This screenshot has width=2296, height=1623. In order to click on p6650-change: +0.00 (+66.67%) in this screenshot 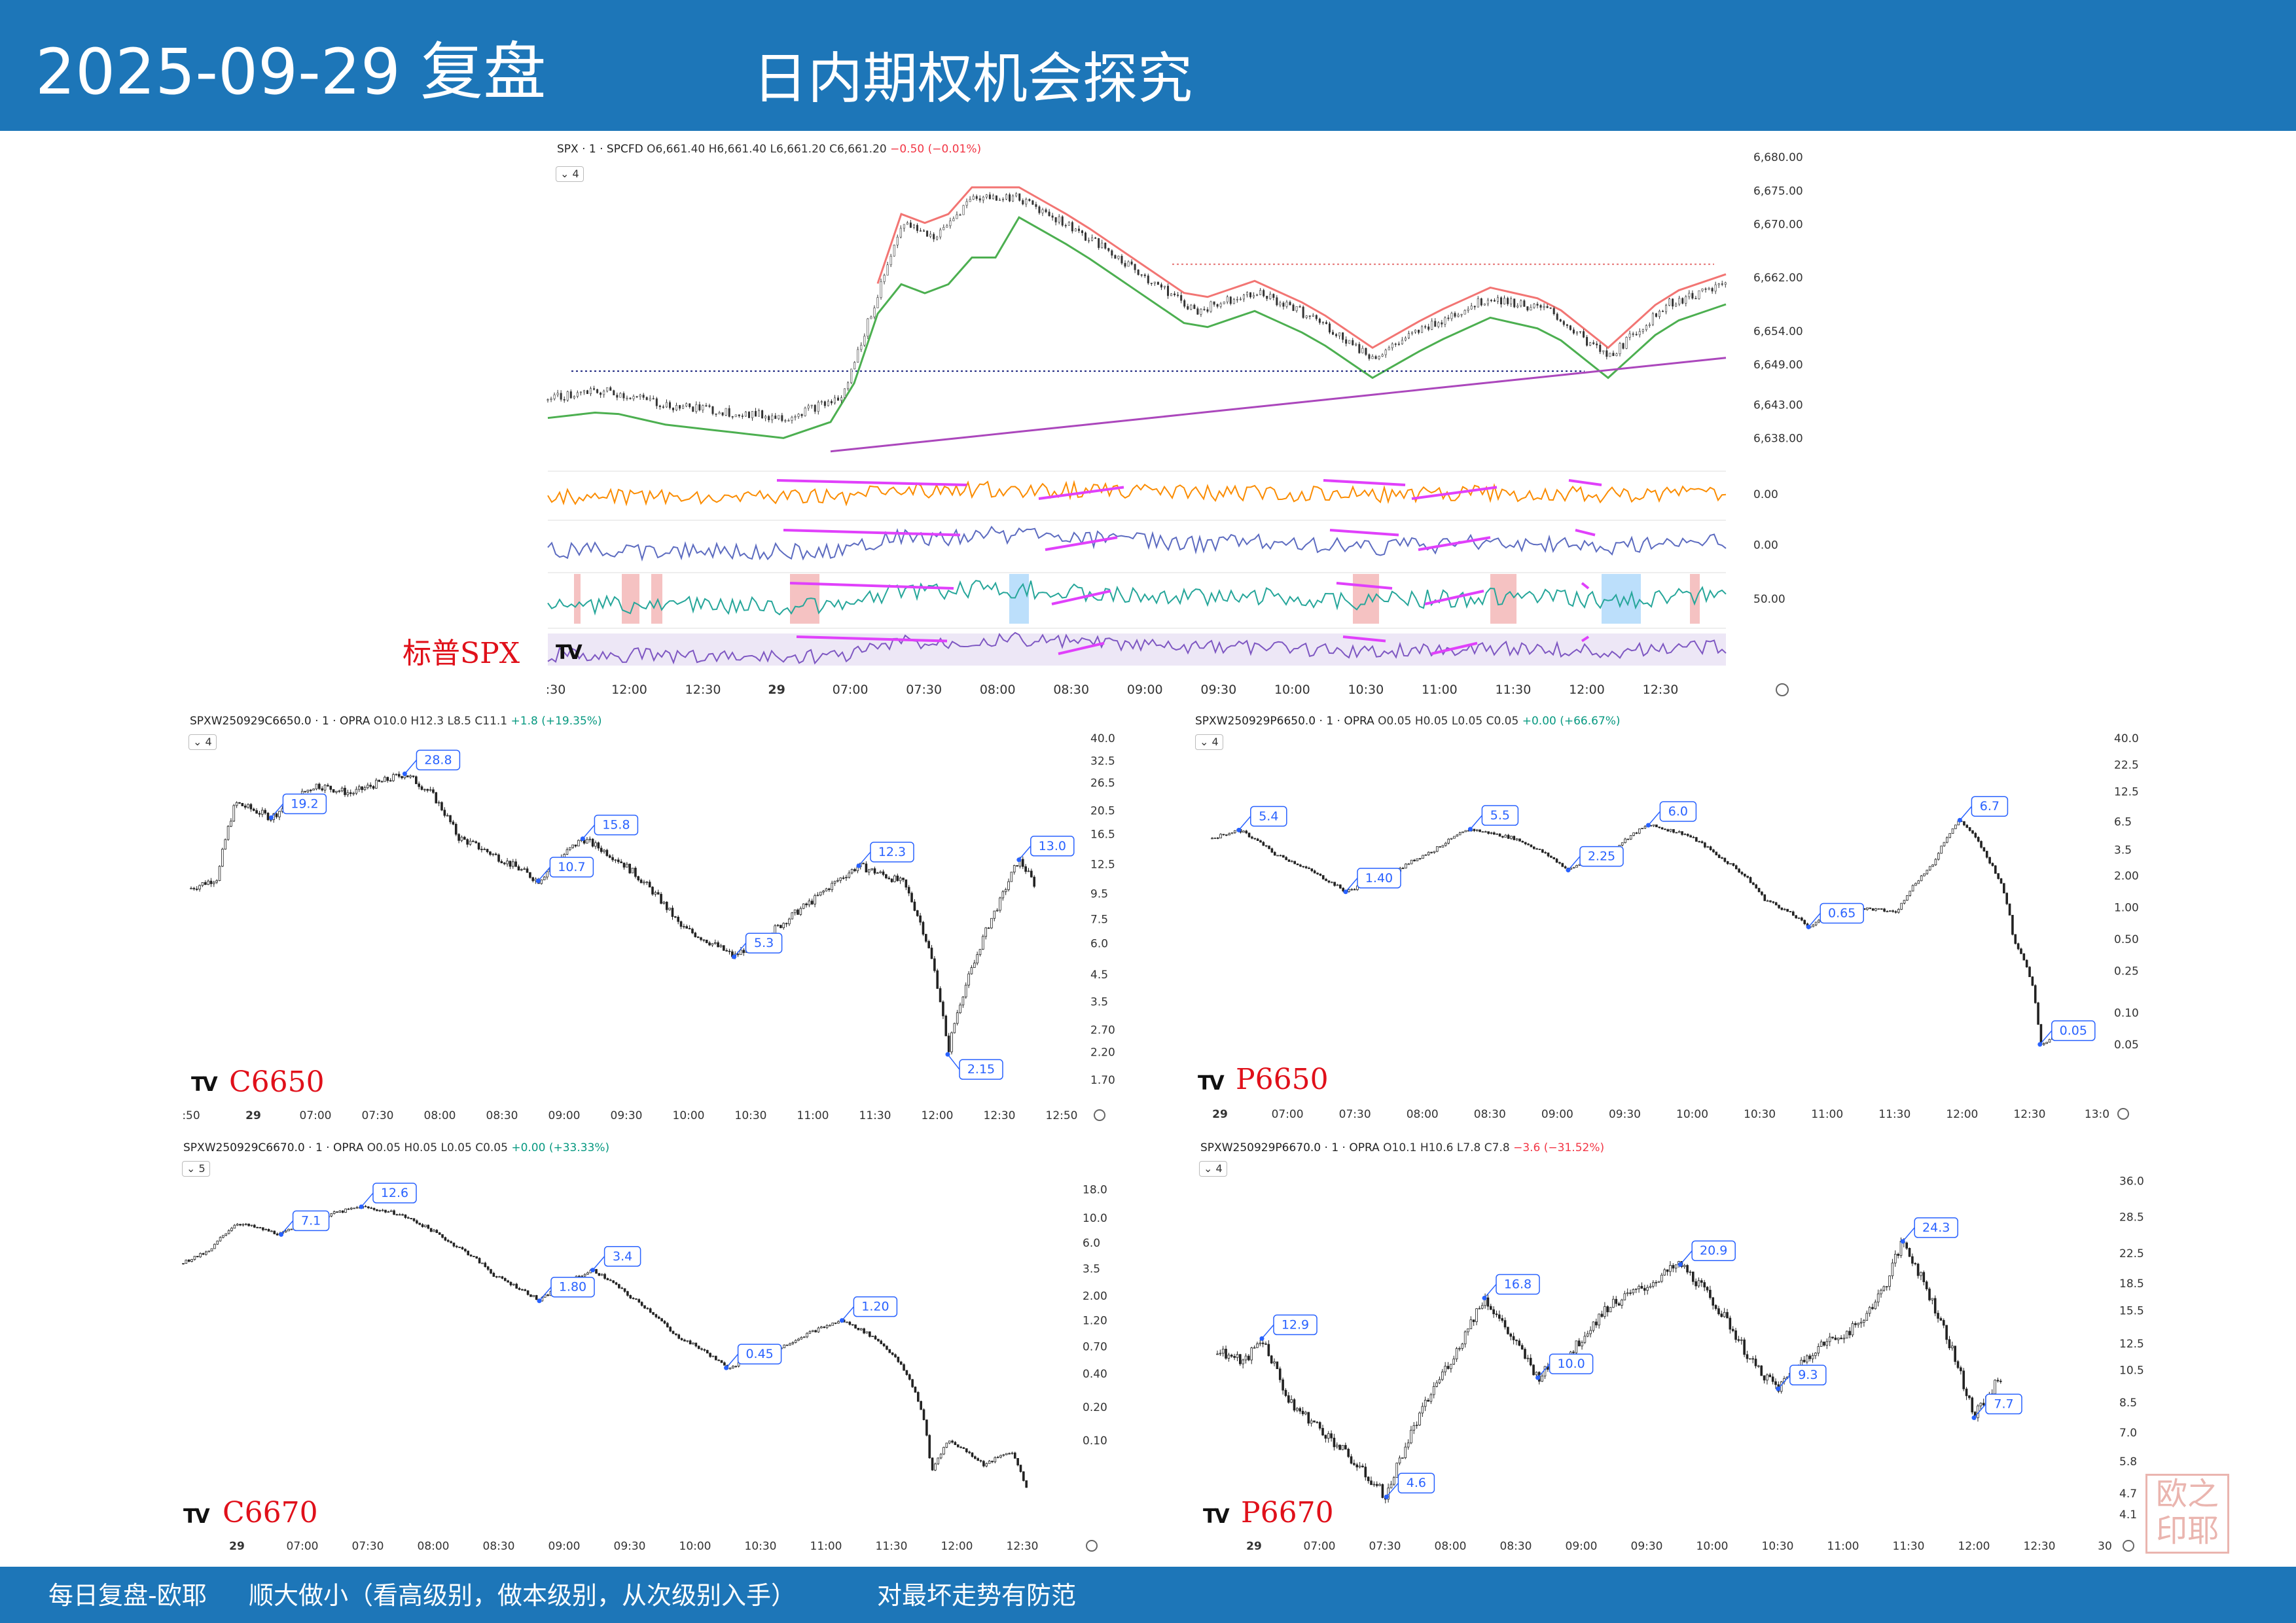, I will do `click(1572, 721)`.